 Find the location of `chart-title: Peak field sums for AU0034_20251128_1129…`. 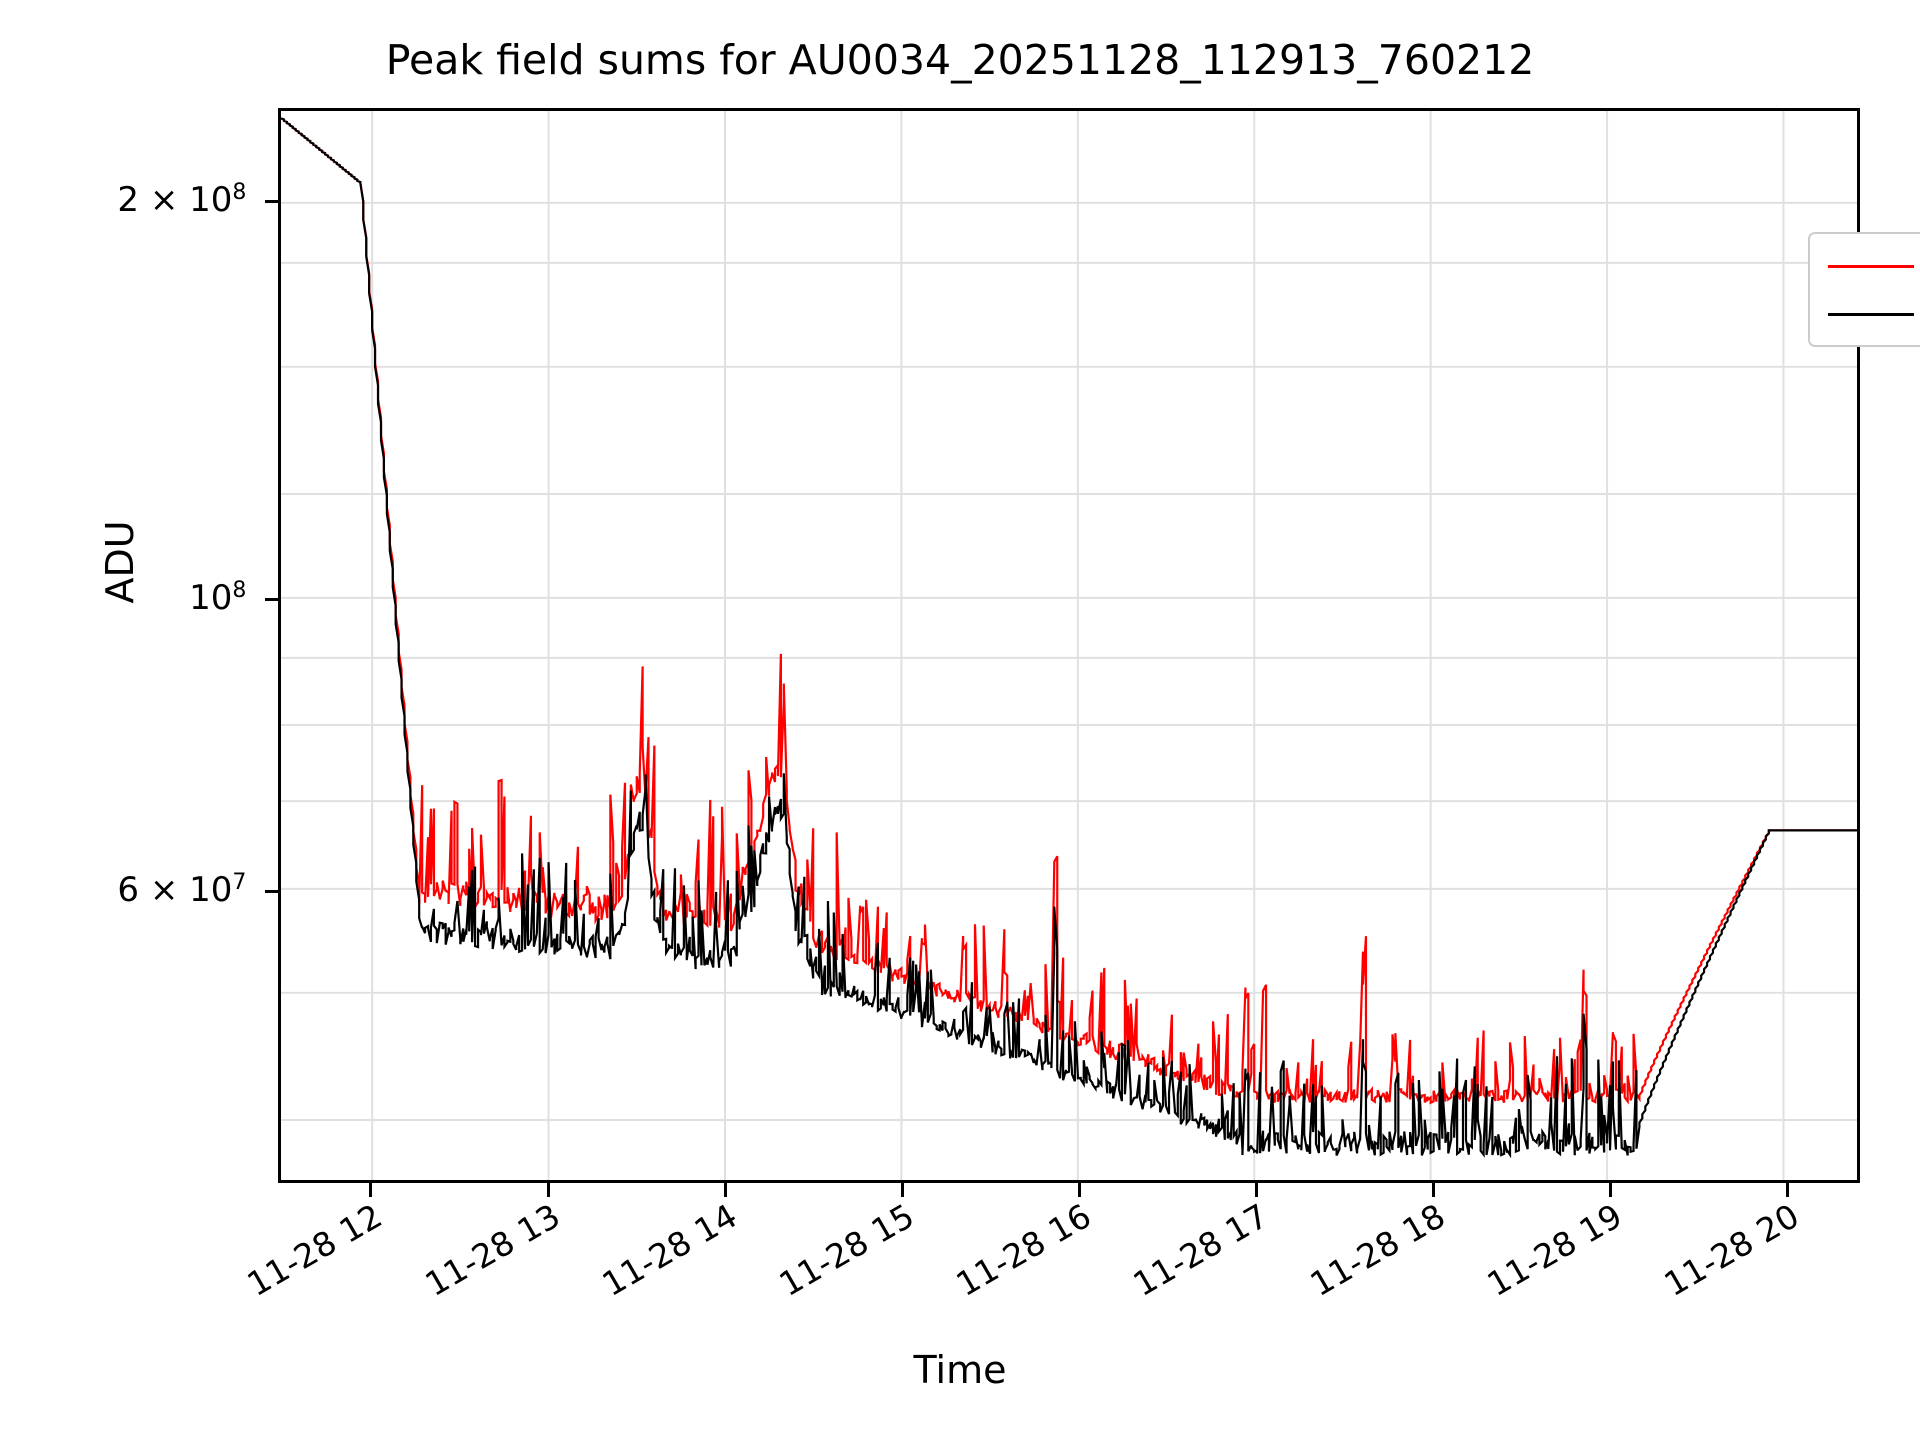

chart-title: Peak field sums for AU0034_20251128_1129… is located at coordinates (960, 60).